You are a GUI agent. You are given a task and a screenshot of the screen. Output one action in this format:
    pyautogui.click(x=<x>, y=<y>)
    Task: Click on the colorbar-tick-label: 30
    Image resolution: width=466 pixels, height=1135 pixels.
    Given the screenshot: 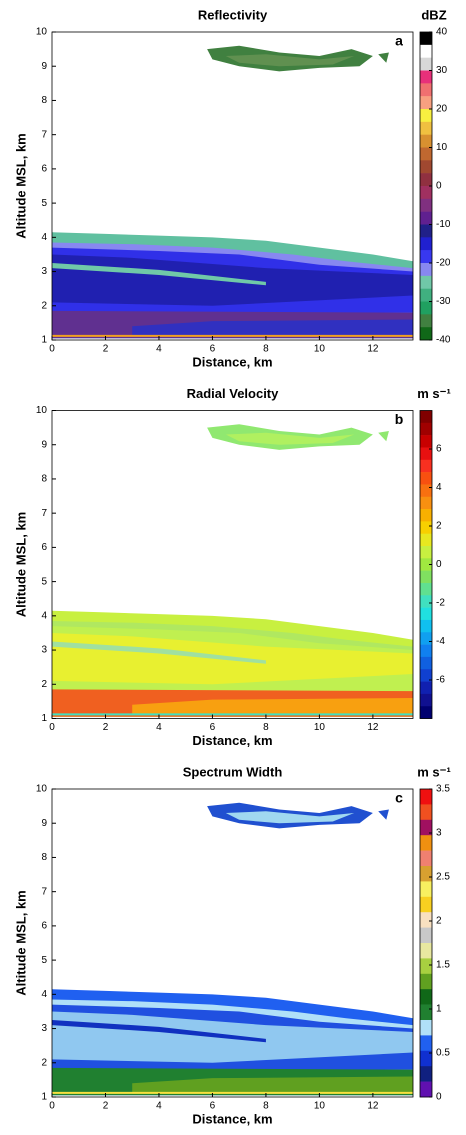 What is the action you would take?
    pyautogui.click(x=442, y=70)
    